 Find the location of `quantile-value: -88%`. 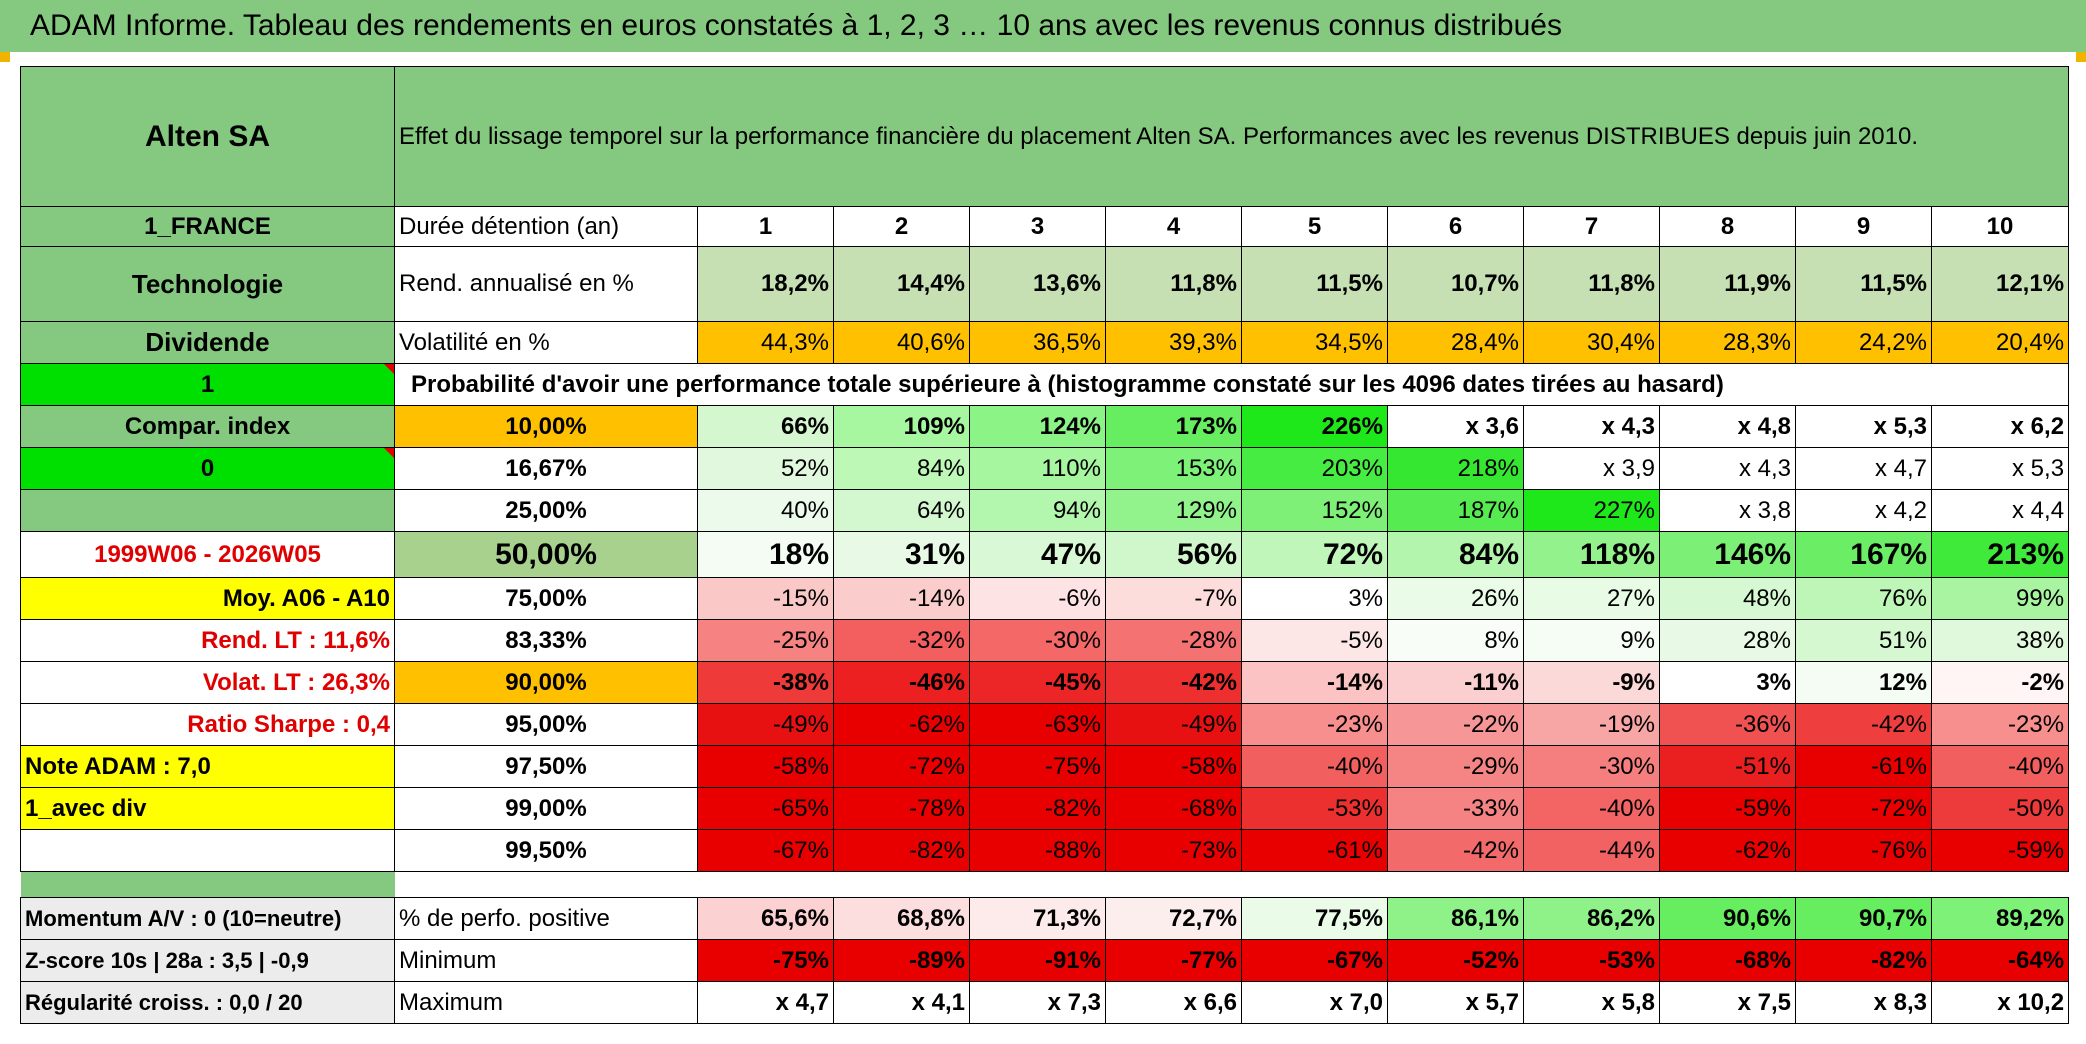

quantile-value: -88% is located at coordinates (1037, 850).